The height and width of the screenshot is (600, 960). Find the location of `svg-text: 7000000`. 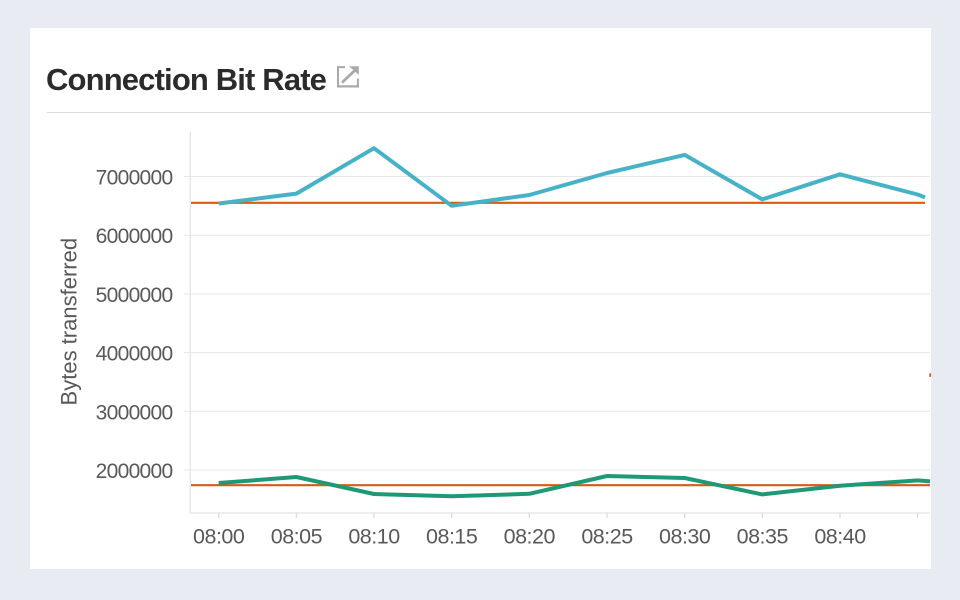

svg-text: 7000000 is located at coordinates (134, 178).